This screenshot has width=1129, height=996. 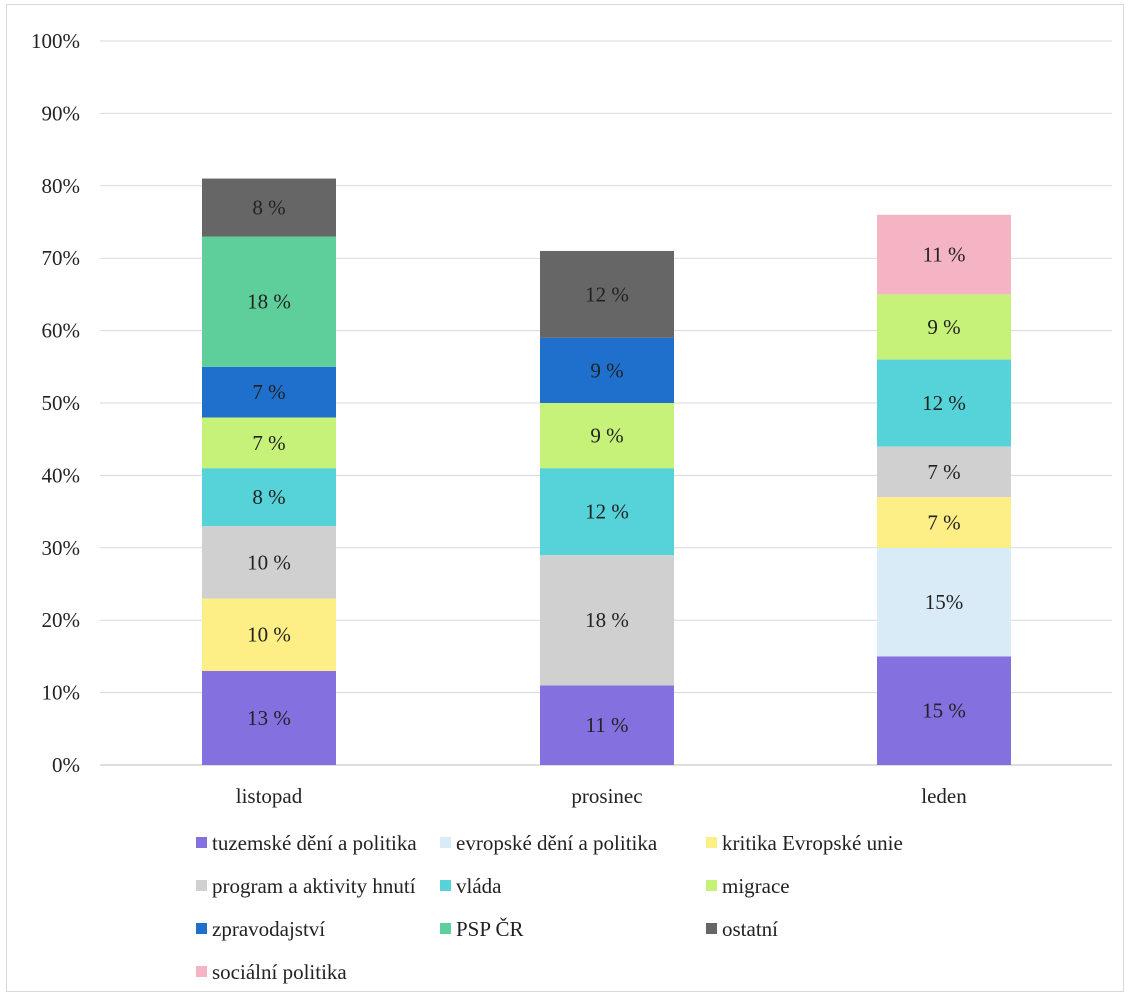 I want to click on legend-label: program a aktivity hnutí, so click(x=314, y=886).